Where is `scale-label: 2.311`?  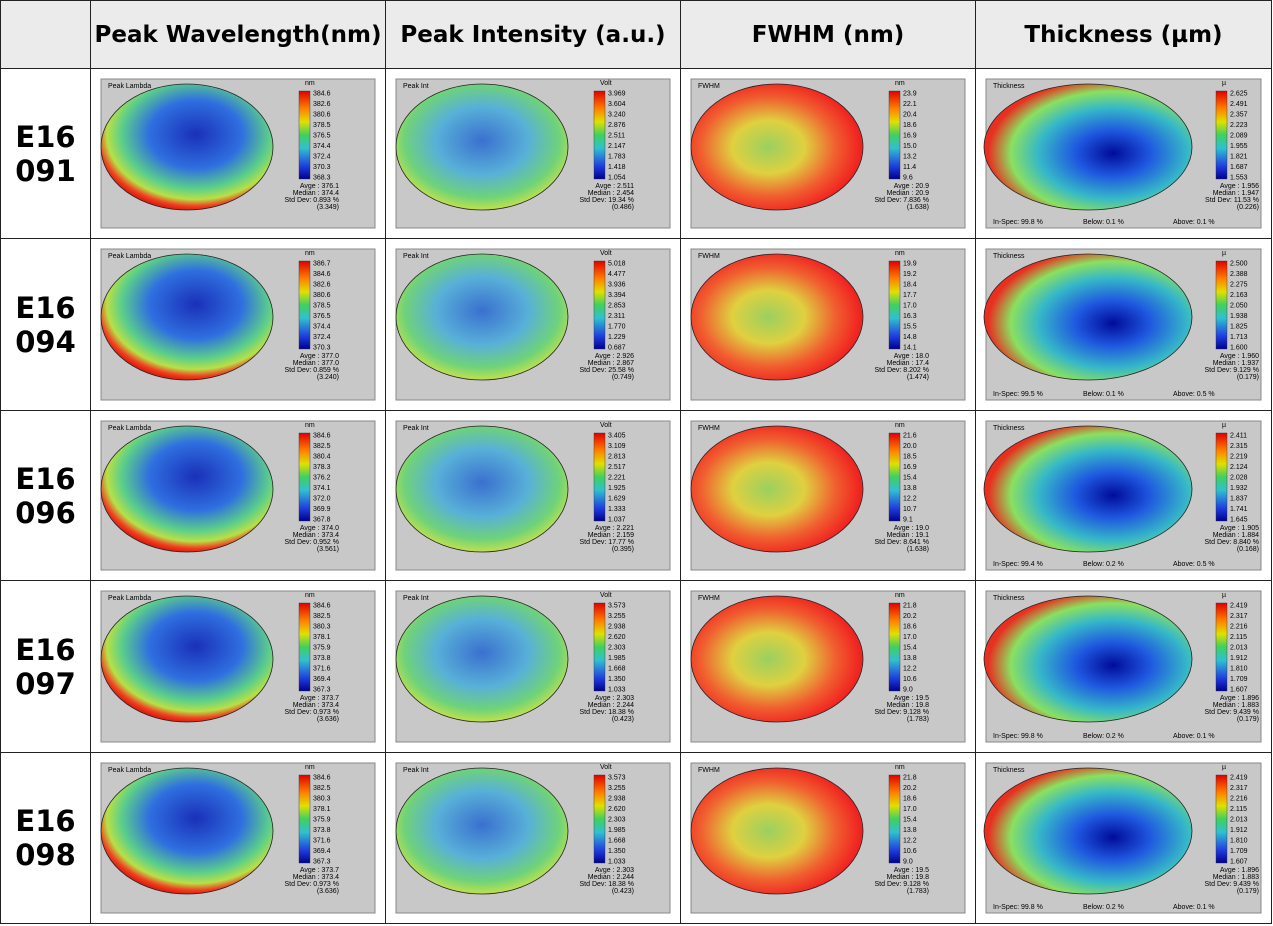
scale-label: 2.311 is located at coordinates (616, 316).